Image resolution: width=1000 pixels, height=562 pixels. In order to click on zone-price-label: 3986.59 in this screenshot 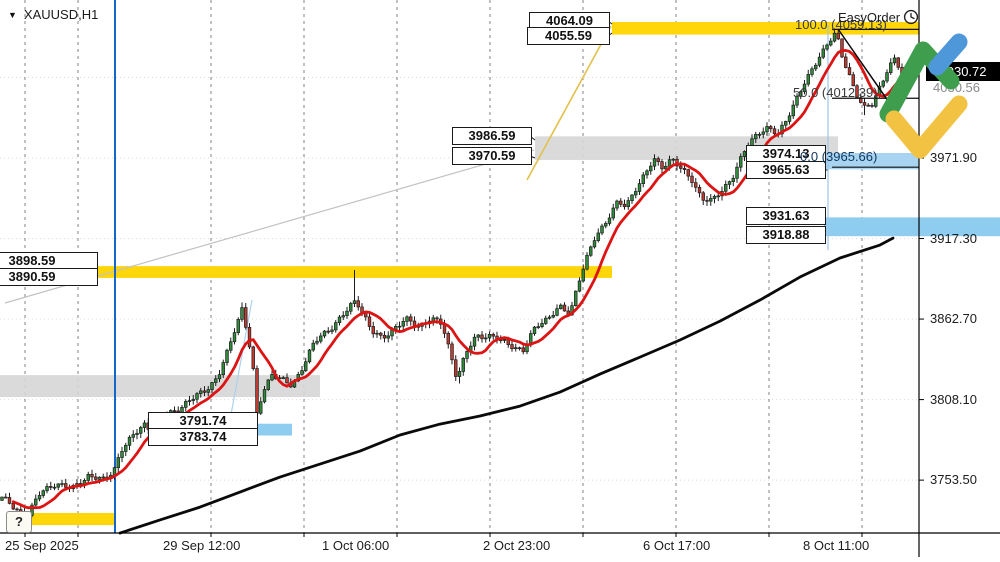, I will do `click(492, 136)`.